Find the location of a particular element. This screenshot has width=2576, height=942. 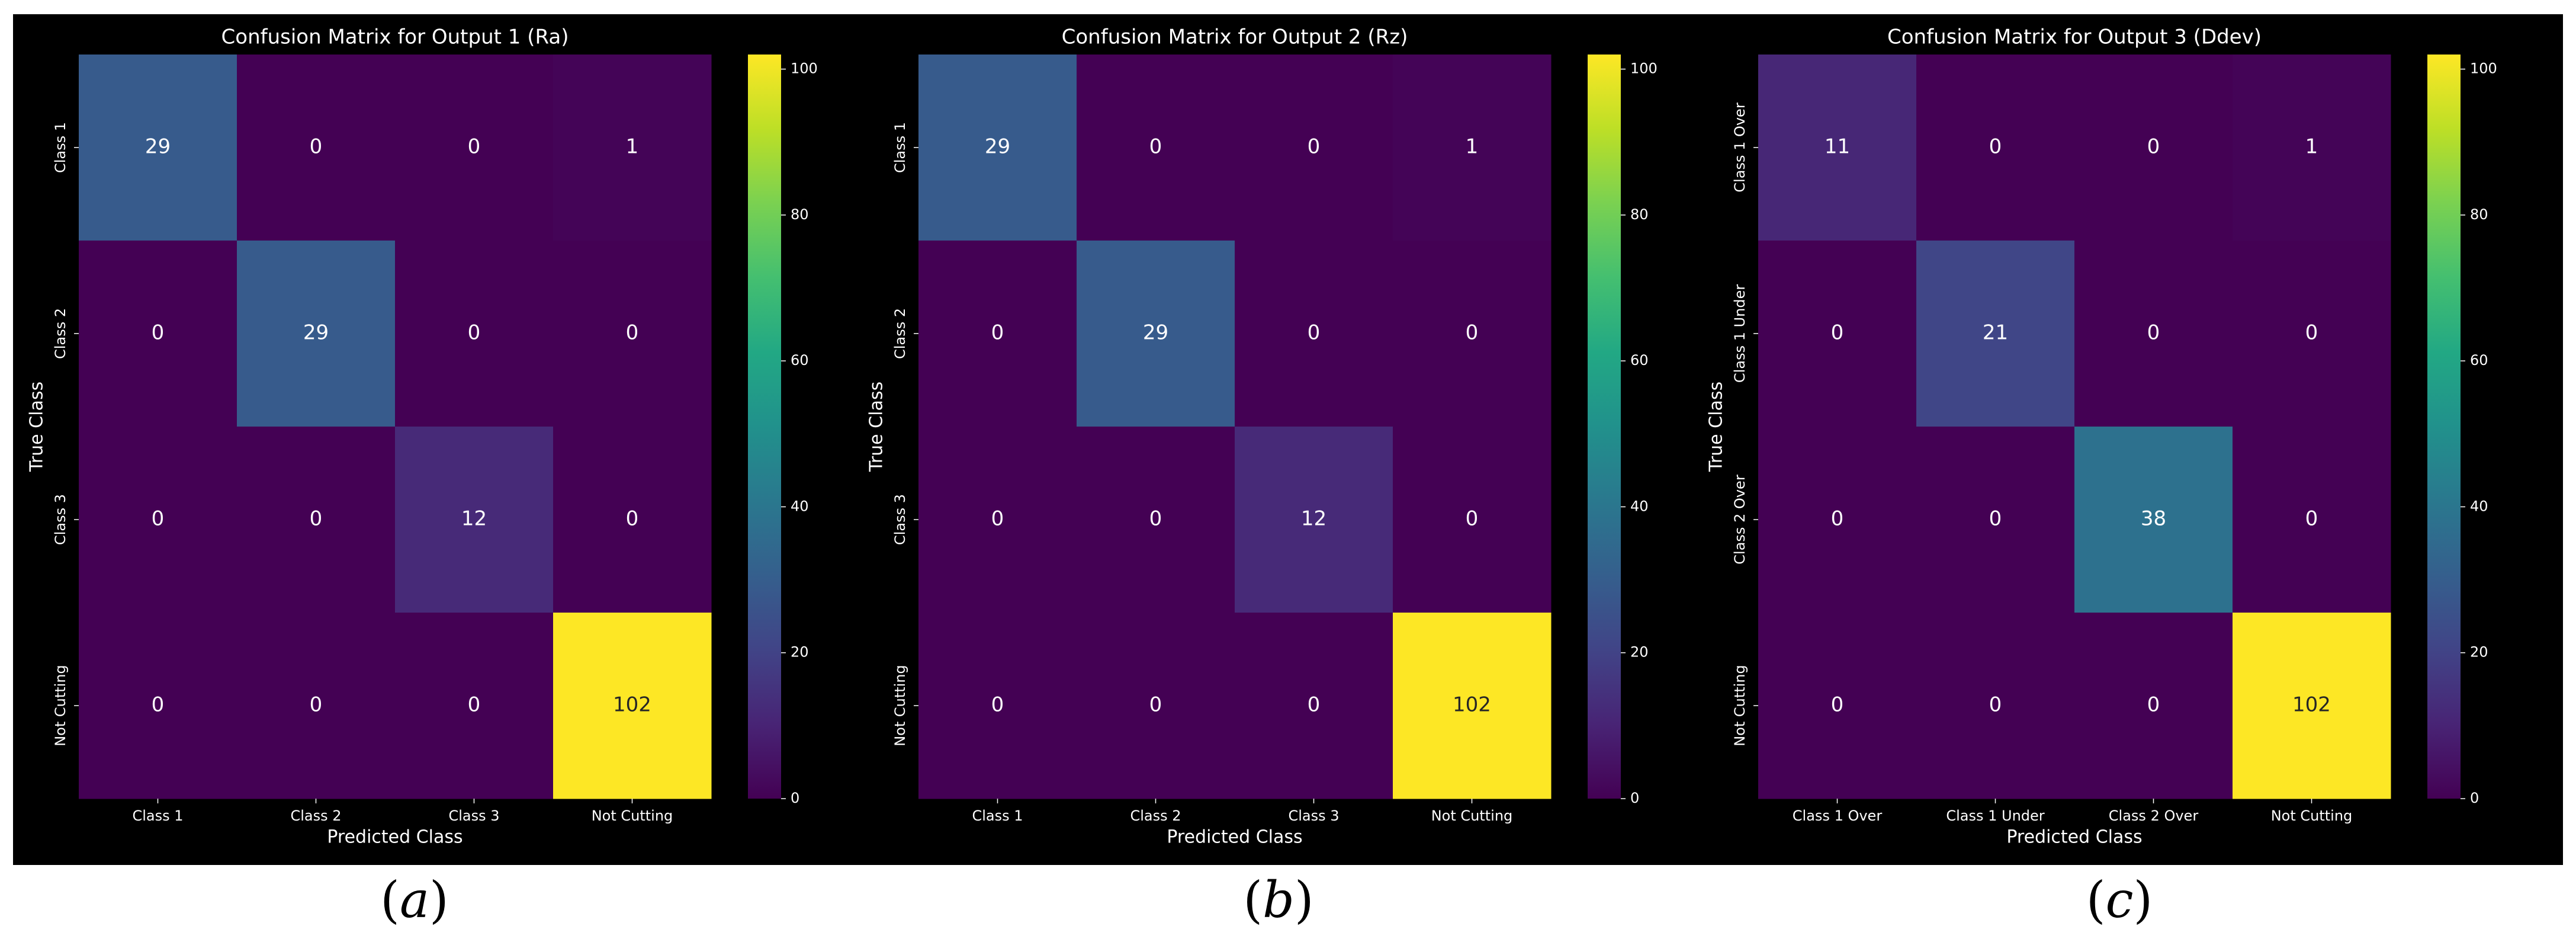

y-tick-label: Class 2 is located at coordinates (900, 333).